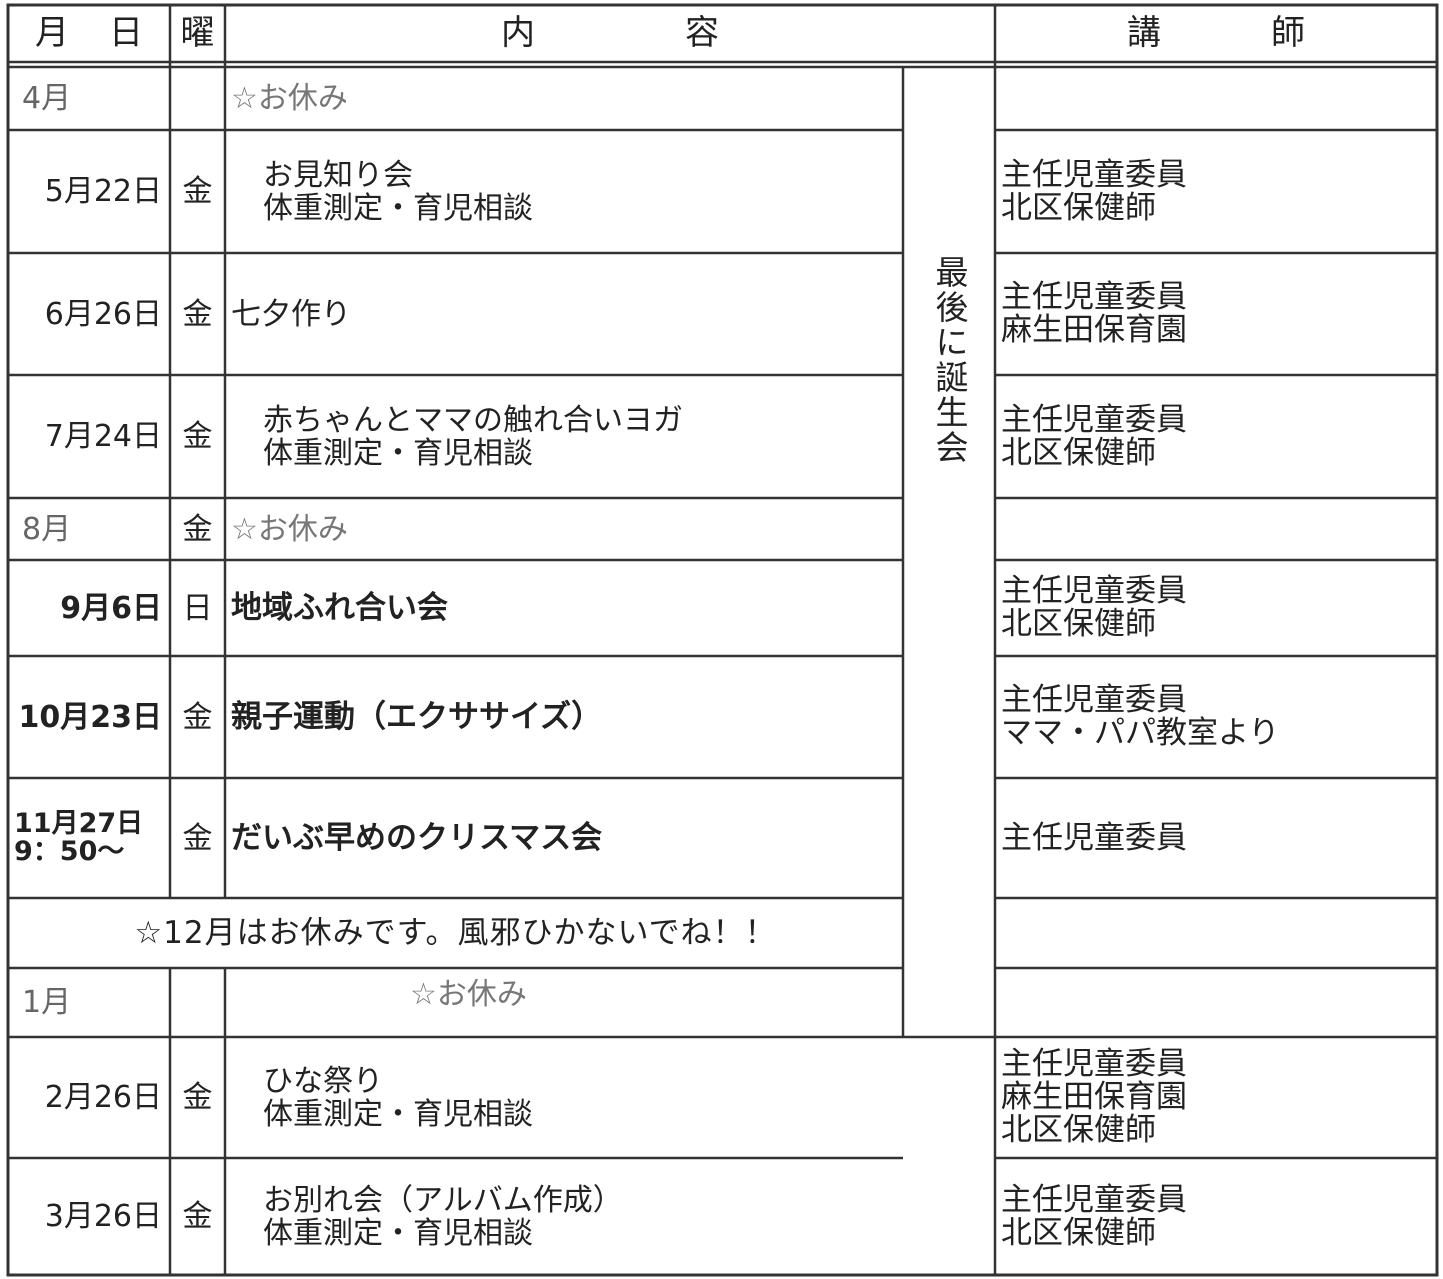 This screenshot has width=1443, height=1279. What do you see at coordinates (1216, 1097) in the screenshot?
I see `teacher-cell: 主任児童委員 麻生田保育園 北区保健師` at bounding box center [1216, 1097].